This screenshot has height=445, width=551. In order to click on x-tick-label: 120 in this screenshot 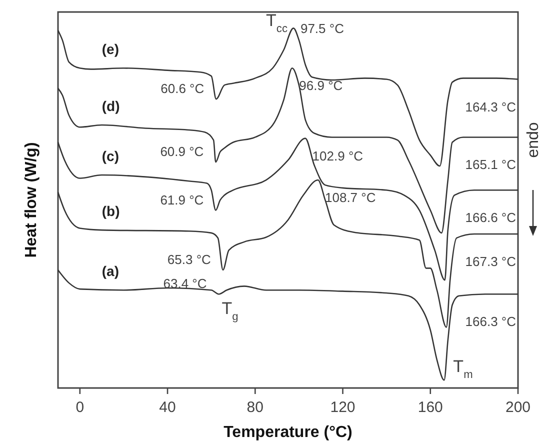, I will do `click(343, 407)`.